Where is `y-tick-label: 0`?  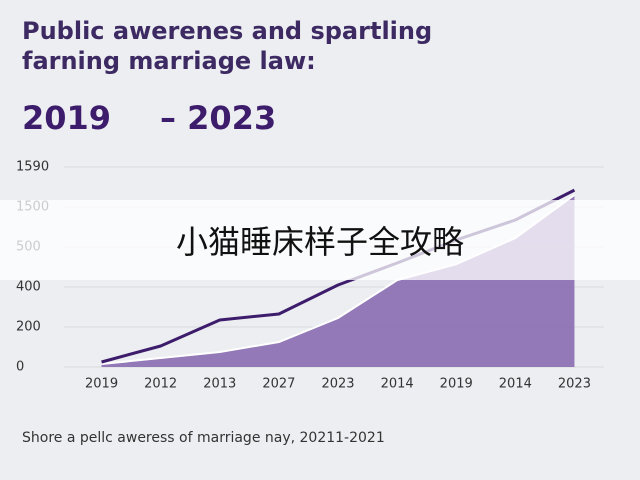
y-tick-label: 0 is located at coordinates (20, 367).